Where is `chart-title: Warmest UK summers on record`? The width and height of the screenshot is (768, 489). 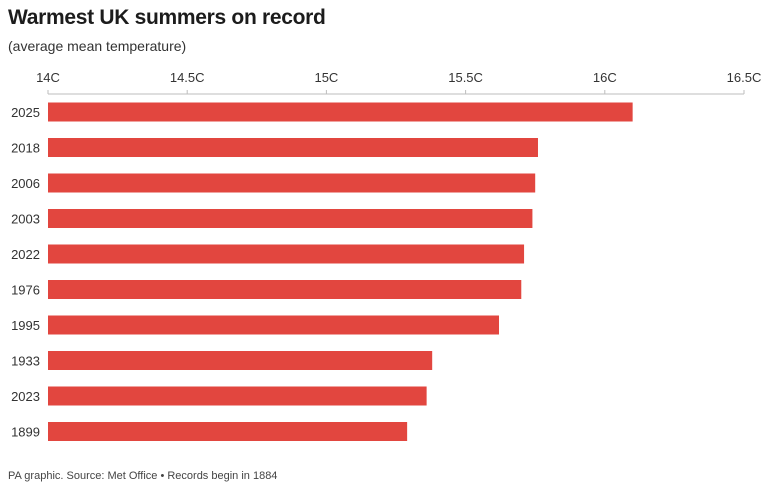
chart-title: Warmest UK summers on record is located at coordinates (167, 17).